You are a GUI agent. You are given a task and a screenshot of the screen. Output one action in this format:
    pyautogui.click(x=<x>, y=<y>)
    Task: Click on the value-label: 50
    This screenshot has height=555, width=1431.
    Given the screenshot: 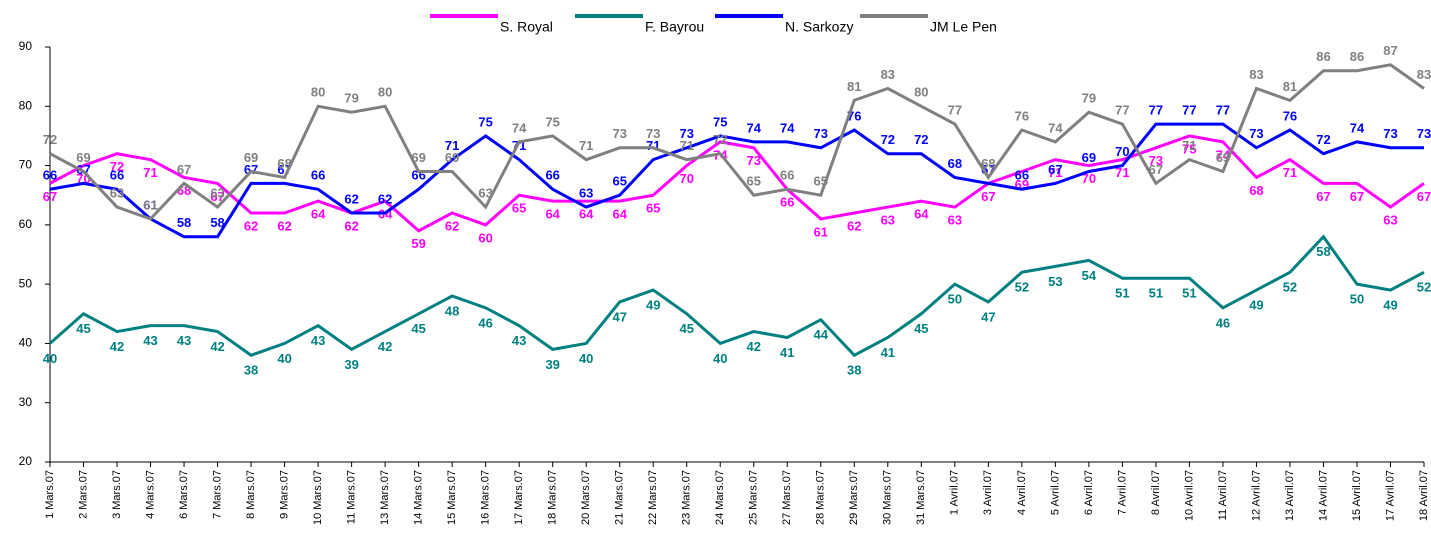 What is the action you would take?
    pyautogui.click(x=1357, y=299)
    